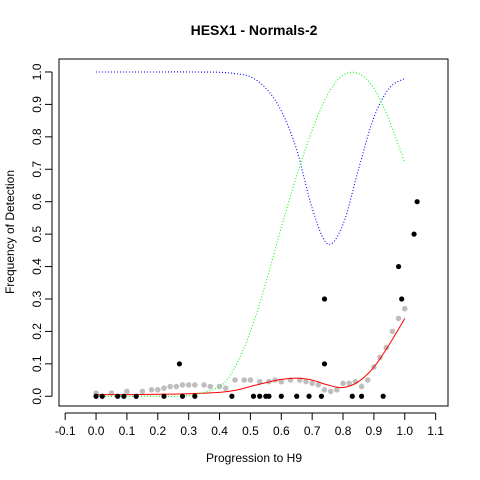 Image resolution: width=480 pixels, height=480 pixels. What do you see at coordinates (65, 431) in the screenshot?
I see `x-tick-label: -0.1` at bounding box center [65, 431].